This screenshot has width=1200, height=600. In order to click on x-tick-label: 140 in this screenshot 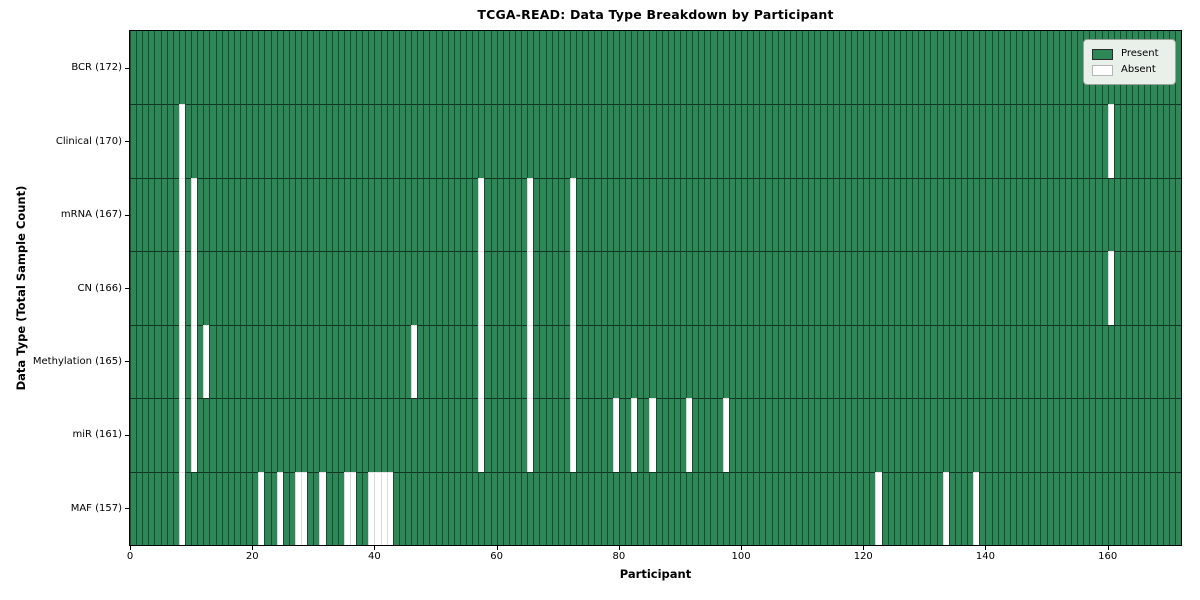, I will do `click(985, 556)`.